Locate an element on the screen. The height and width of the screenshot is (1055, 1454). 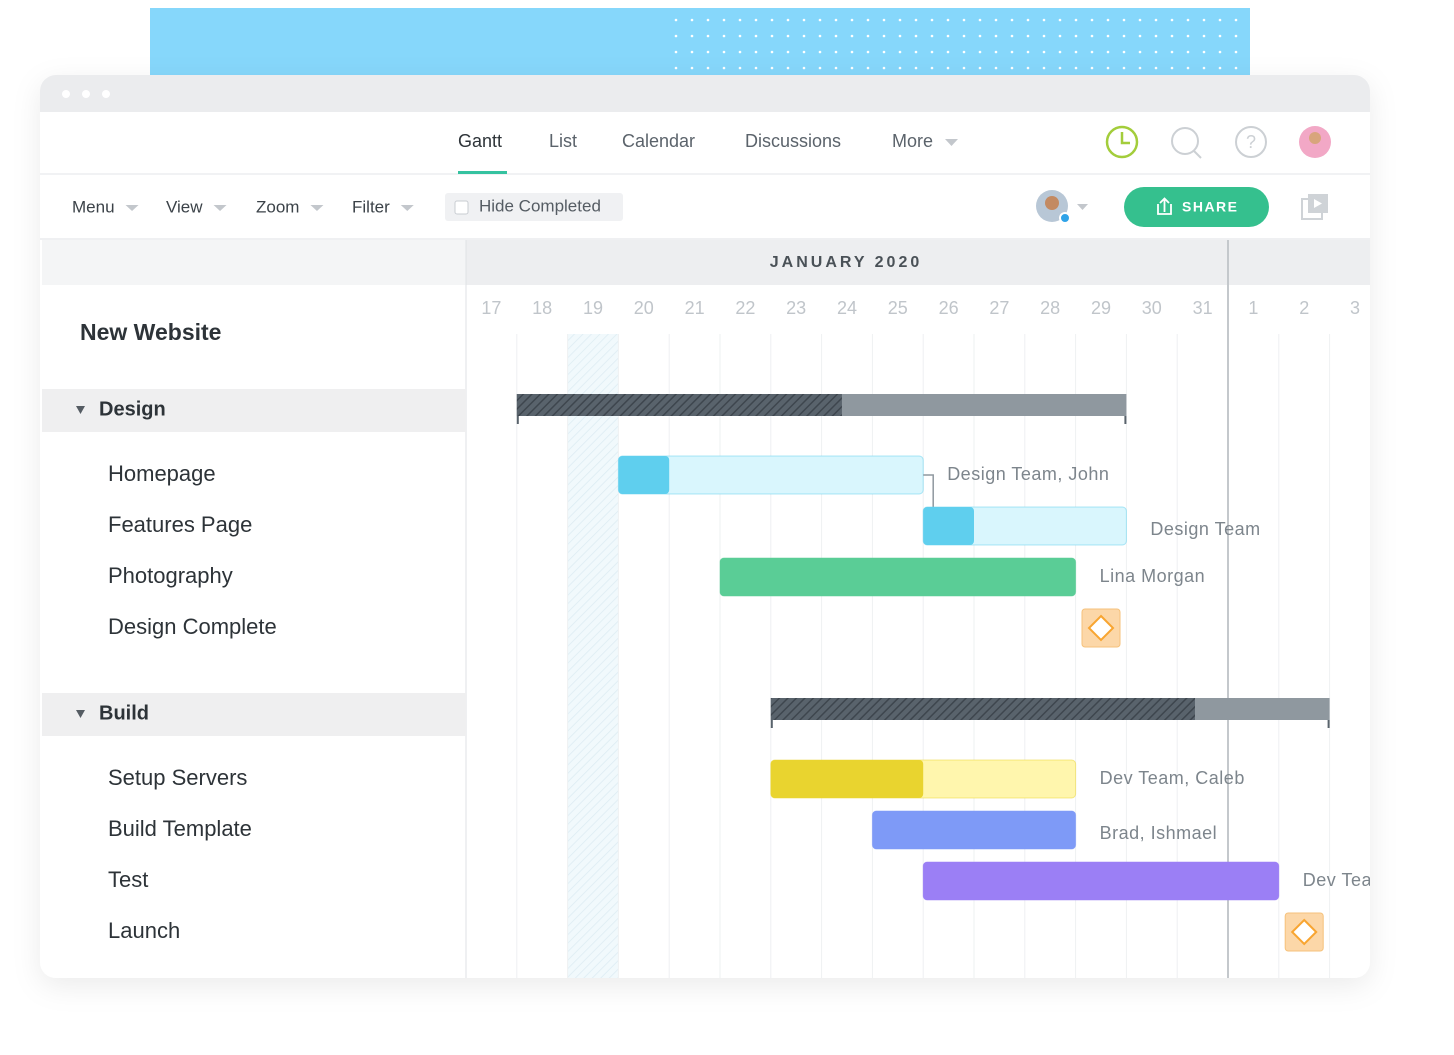
assignee: Dev Team, Caleb is located at coordinates (1172, 778).